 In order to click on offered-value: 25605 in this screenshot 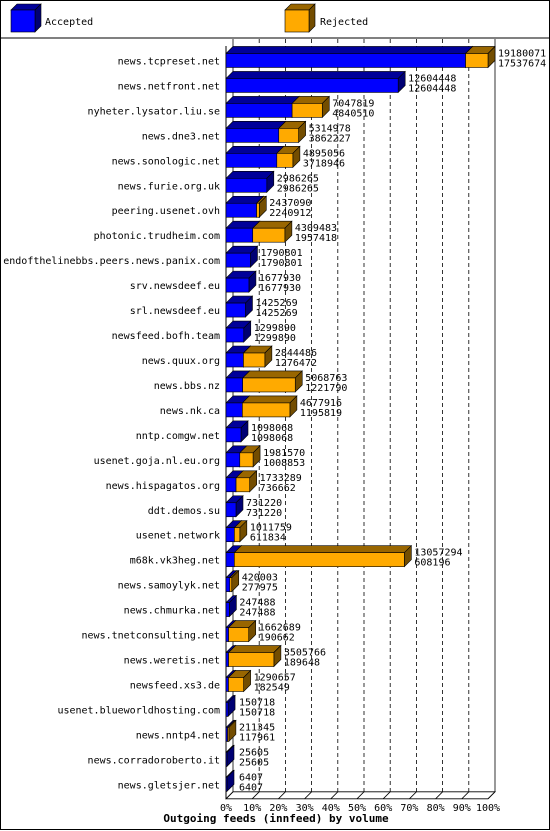, I will do `click(254, 752)`.